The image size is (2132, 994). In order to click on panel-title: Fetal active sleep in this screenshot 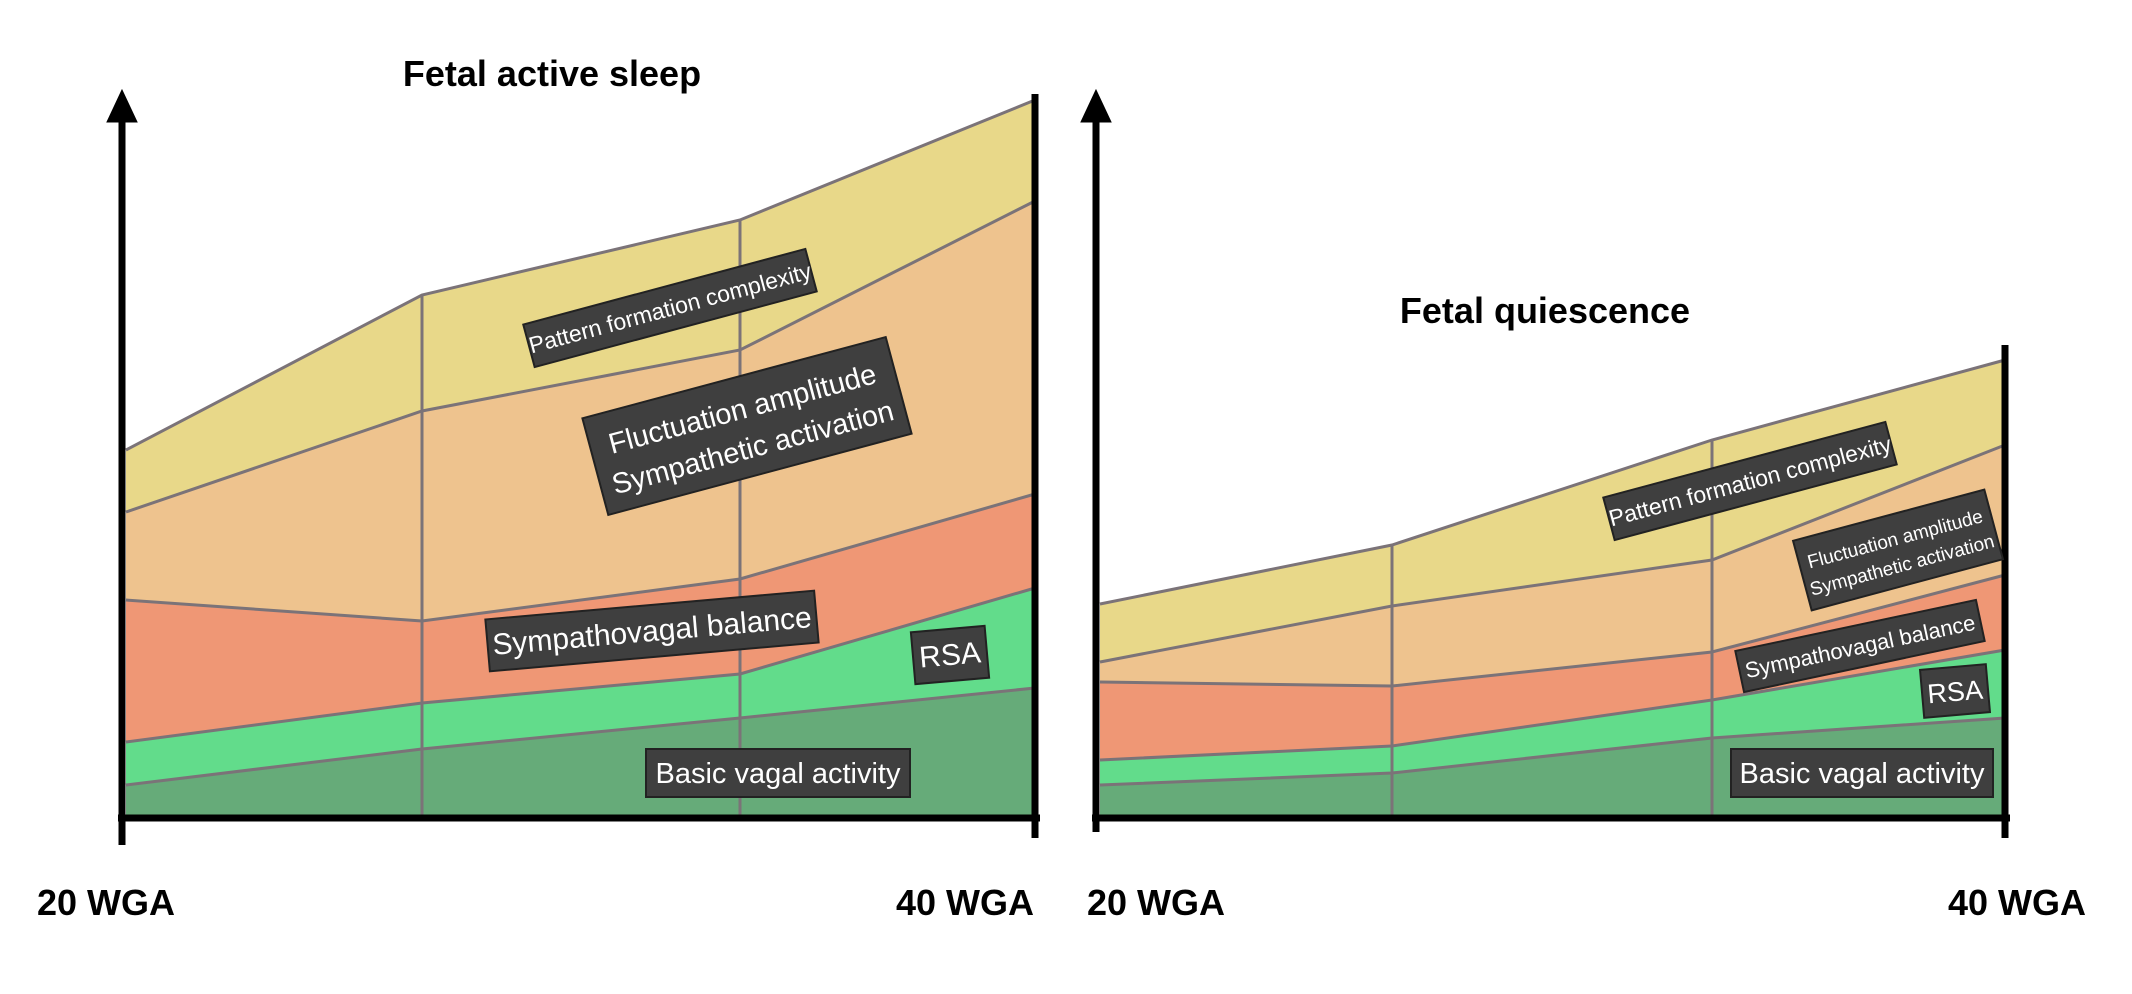, I will do `click(552, 73)`.